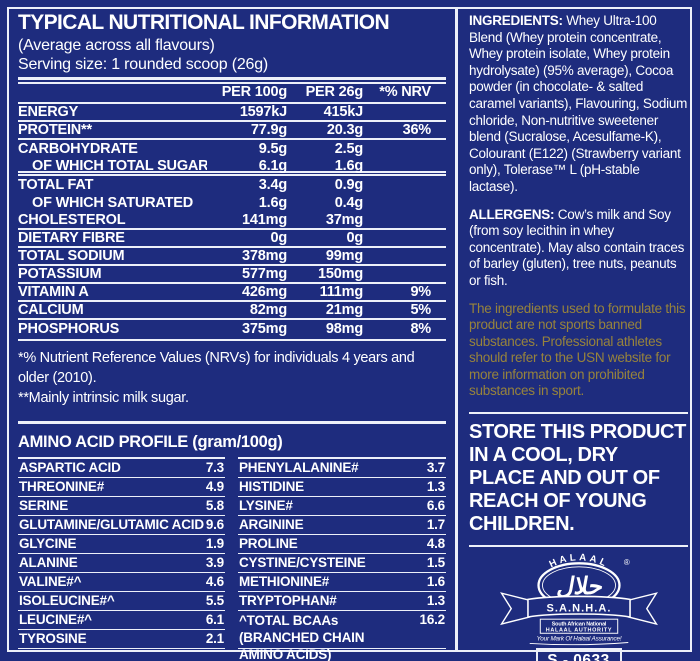 The image size is (700, 661). I want to click on amino-acid-name: ASPARTIC ACID, so click(70, 467).